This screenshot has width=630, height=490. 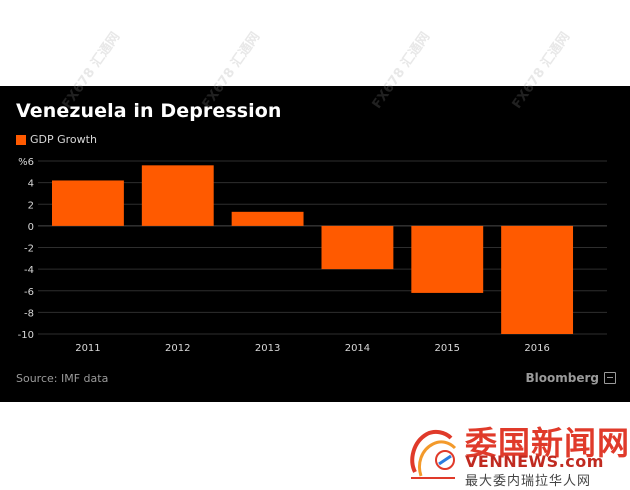 I want to click on x-tick-label: 2012, so click(x=177, y=348).